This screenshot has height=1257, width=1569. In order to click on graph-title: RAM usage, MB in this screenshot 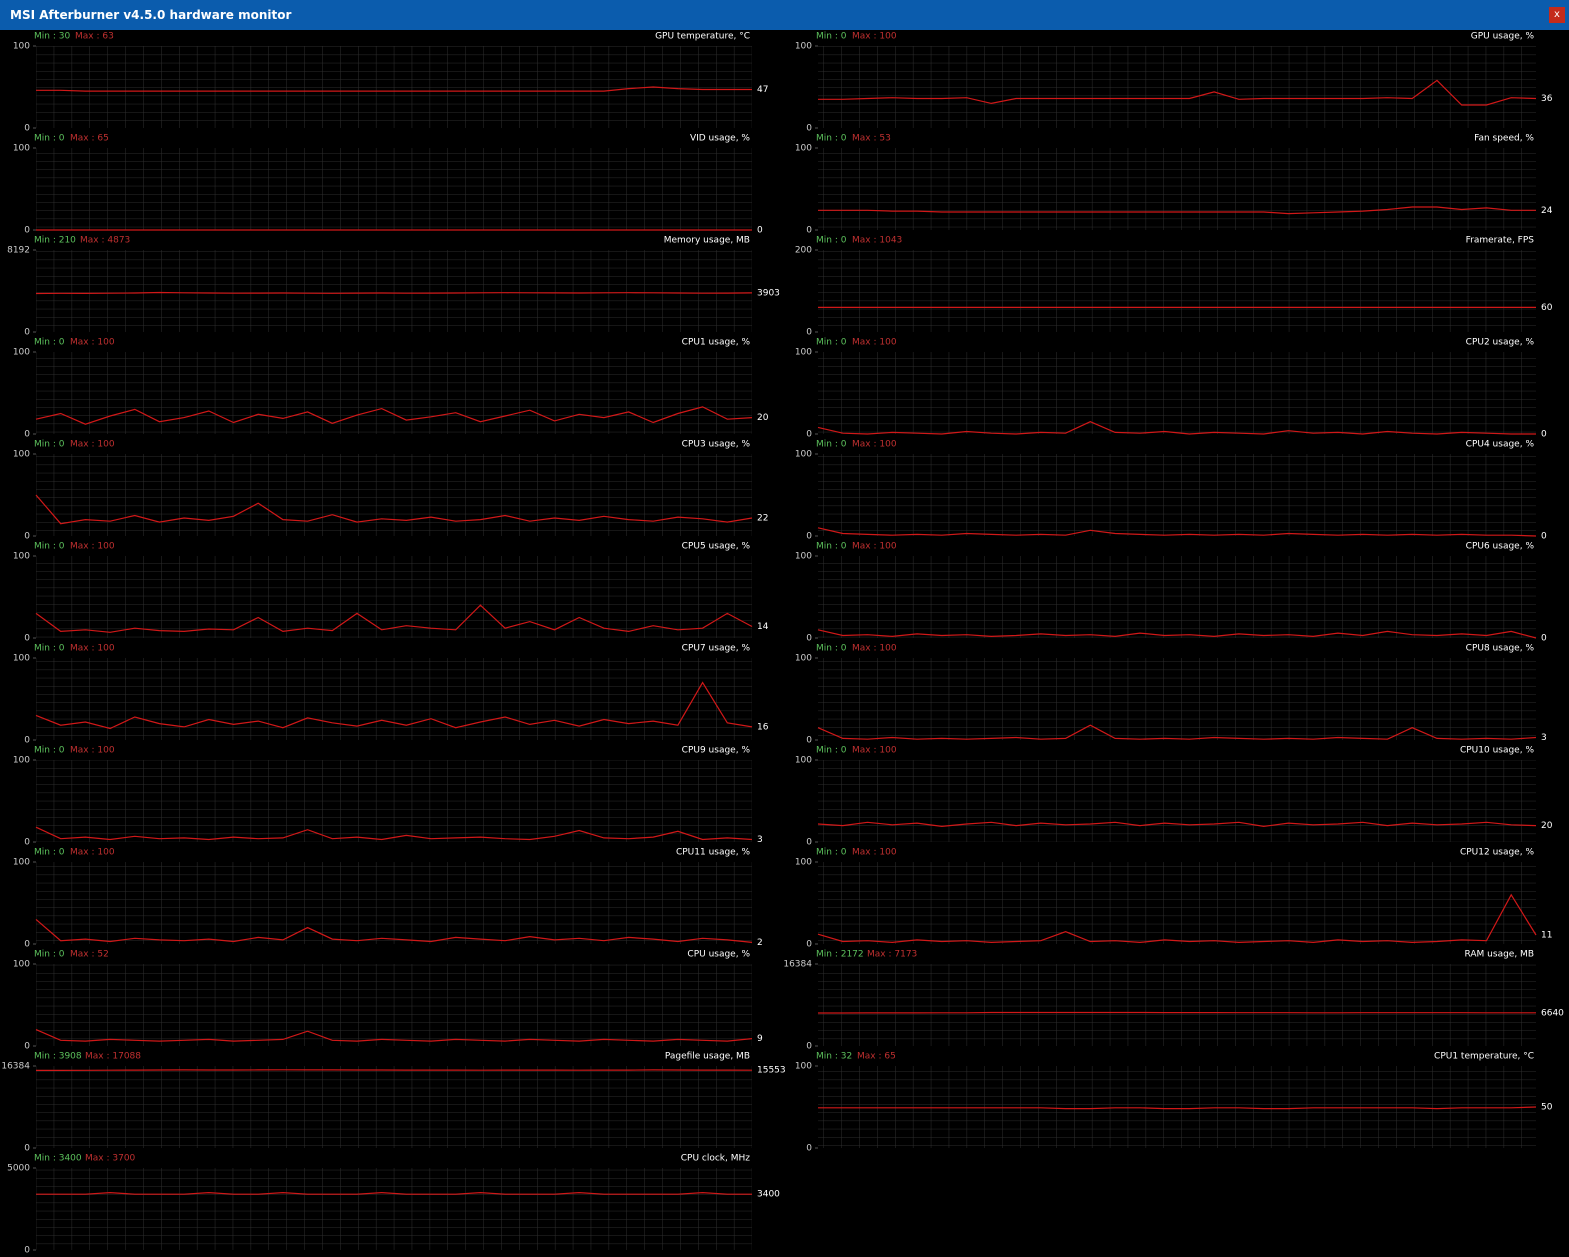, I will do `click(1500, 955)`.